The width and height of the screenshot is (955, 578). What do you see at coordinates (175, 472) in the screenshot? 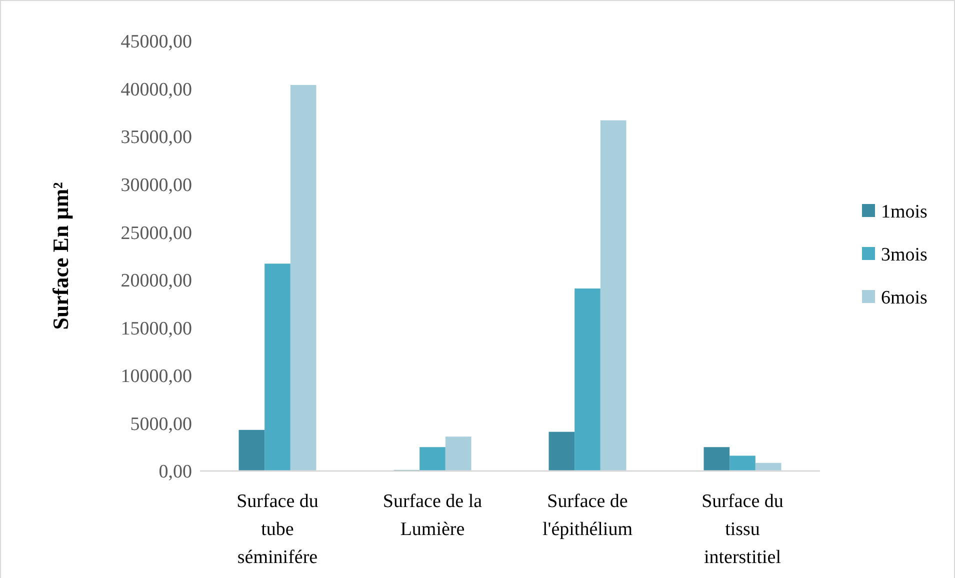
I see `y-tick-label: 0,00` at bounding box center [175, 472].